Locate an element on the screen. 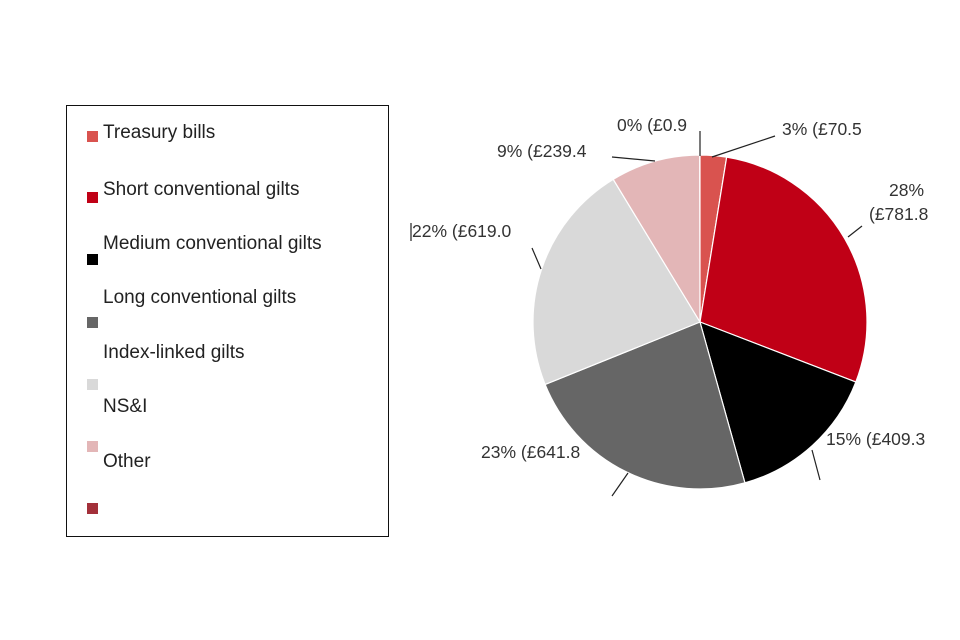  legend-label-medium-conventional-gilts: Medium conventional gilts is located at coordinates (212, 243).